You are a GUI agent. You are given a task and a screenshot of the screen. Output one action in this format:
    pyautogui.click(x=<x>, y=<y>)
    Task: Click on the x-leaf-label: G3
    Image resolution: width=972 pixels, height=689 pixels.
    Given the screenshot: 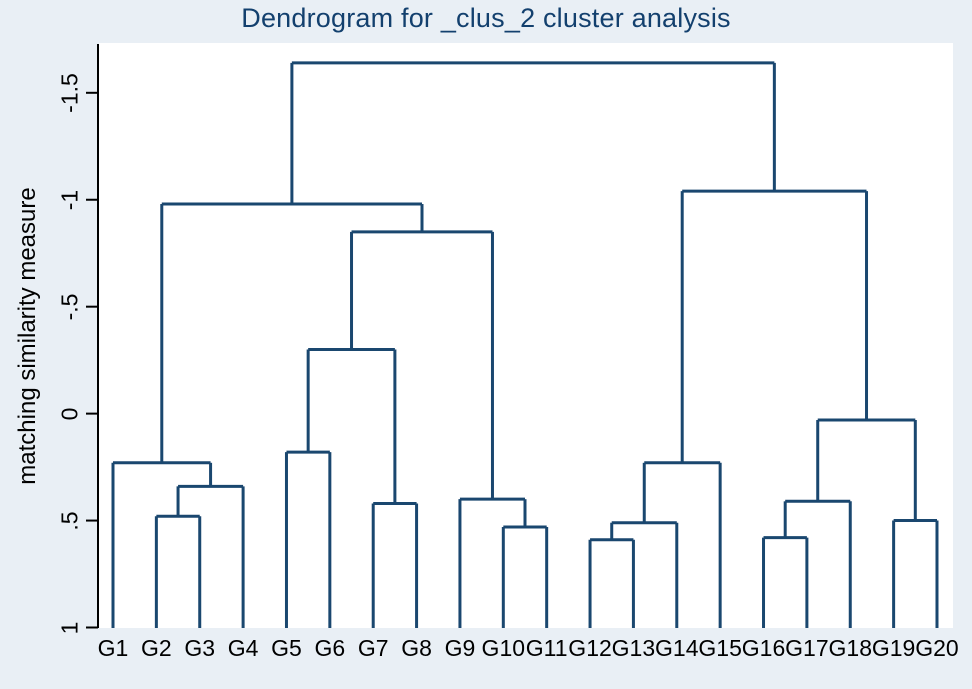 What is the action you would take?
    pyautogui.click(x=200, y=648)
    